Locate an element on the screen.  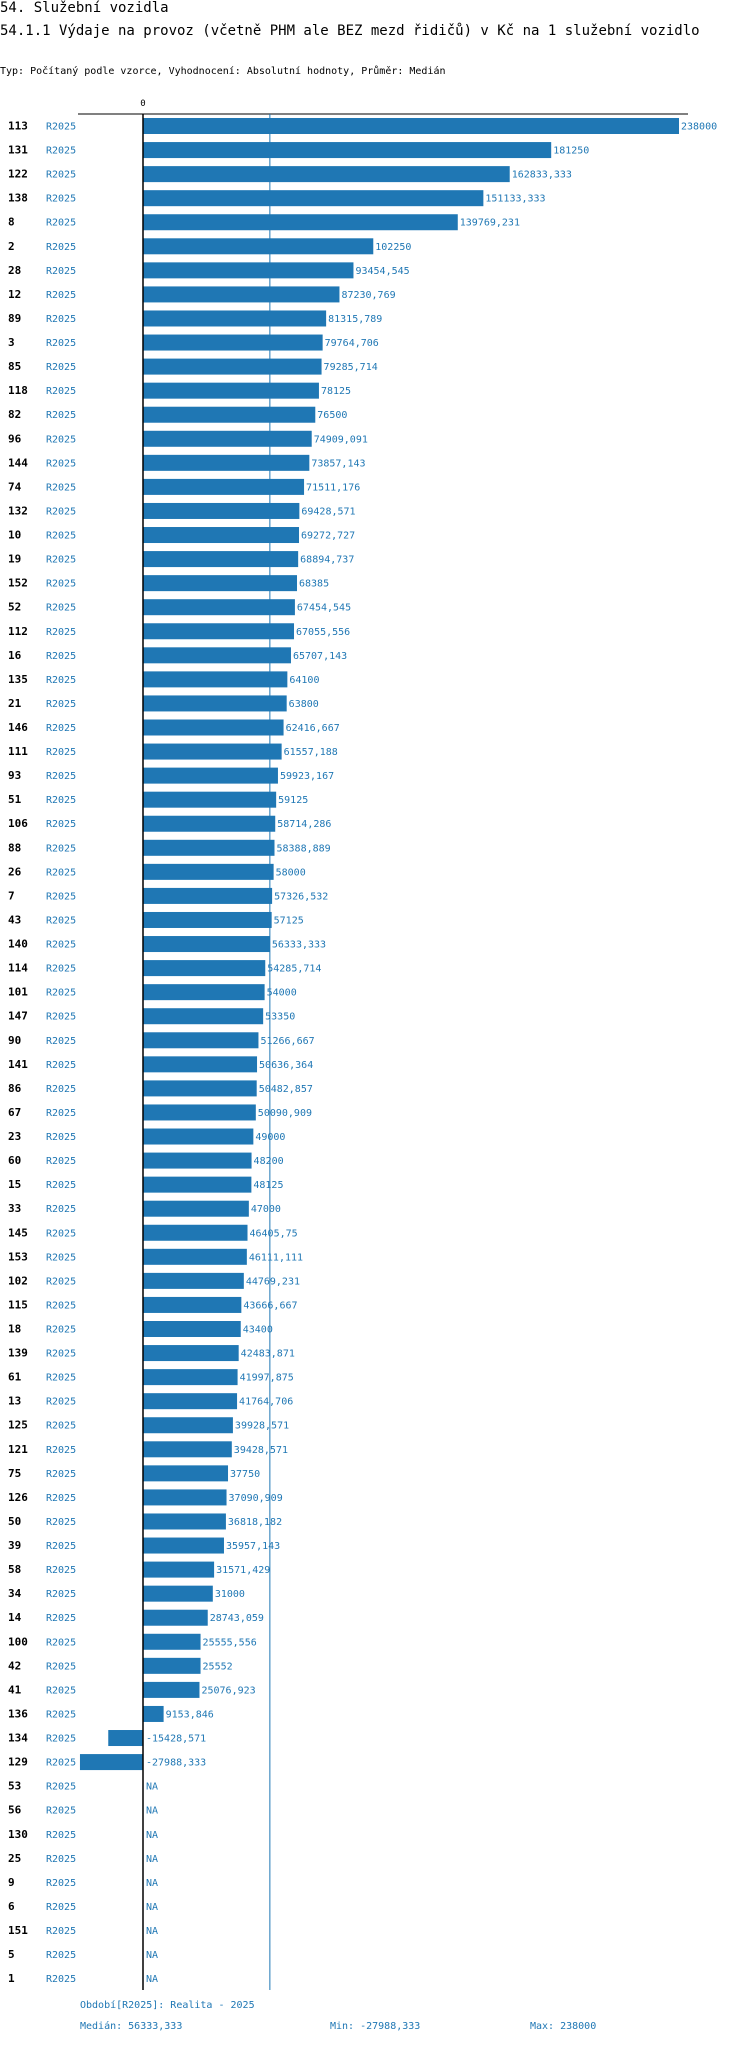
bar-value-label: 62416,667 is located at coordinates (313, 728).